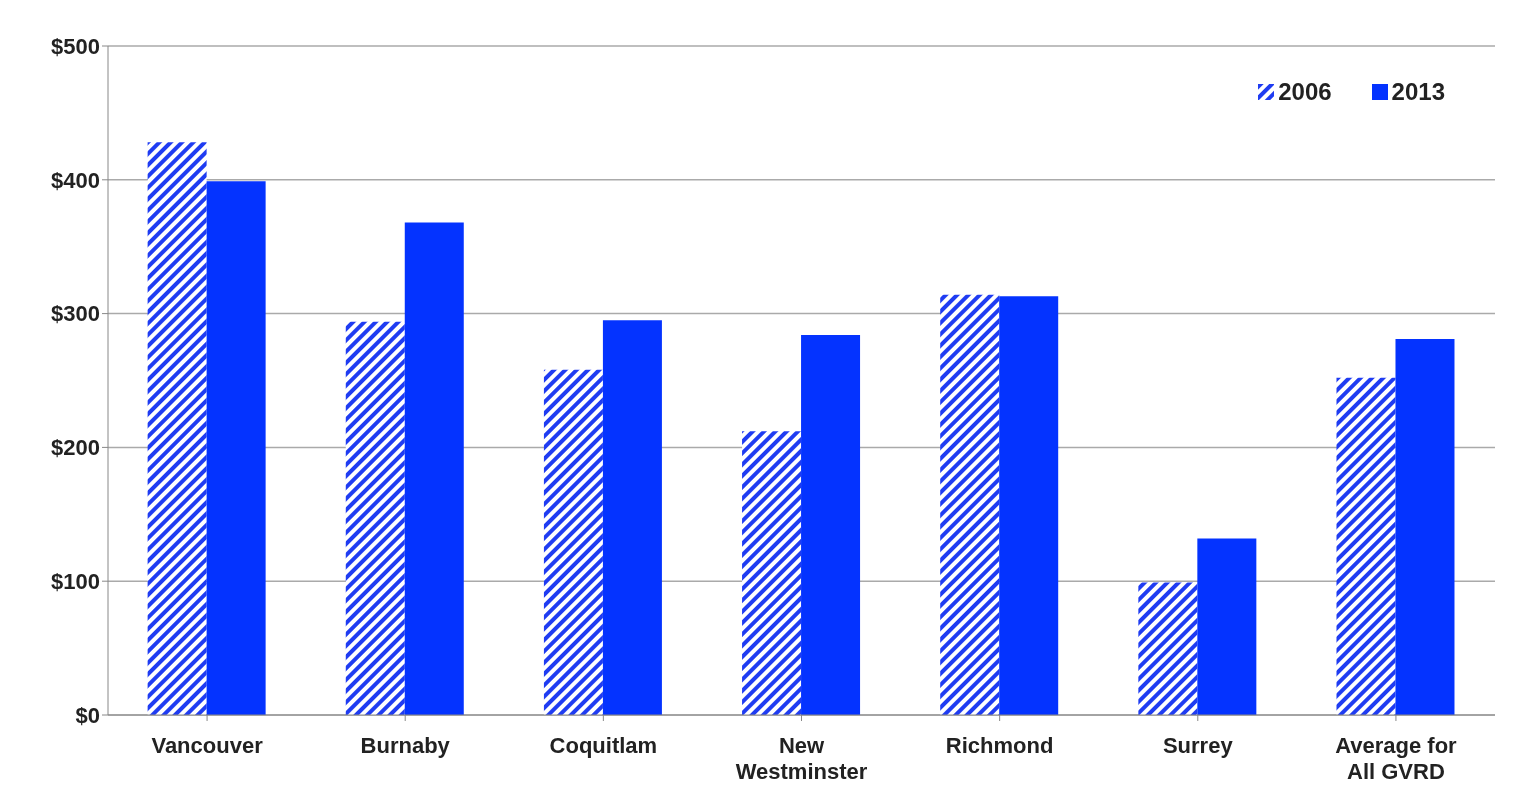 This screenshot has height=803, width=1523. Describe the element at coordinates (405, 745) in the screenshot. I see `x-tick-label: Burnaby` at that location.